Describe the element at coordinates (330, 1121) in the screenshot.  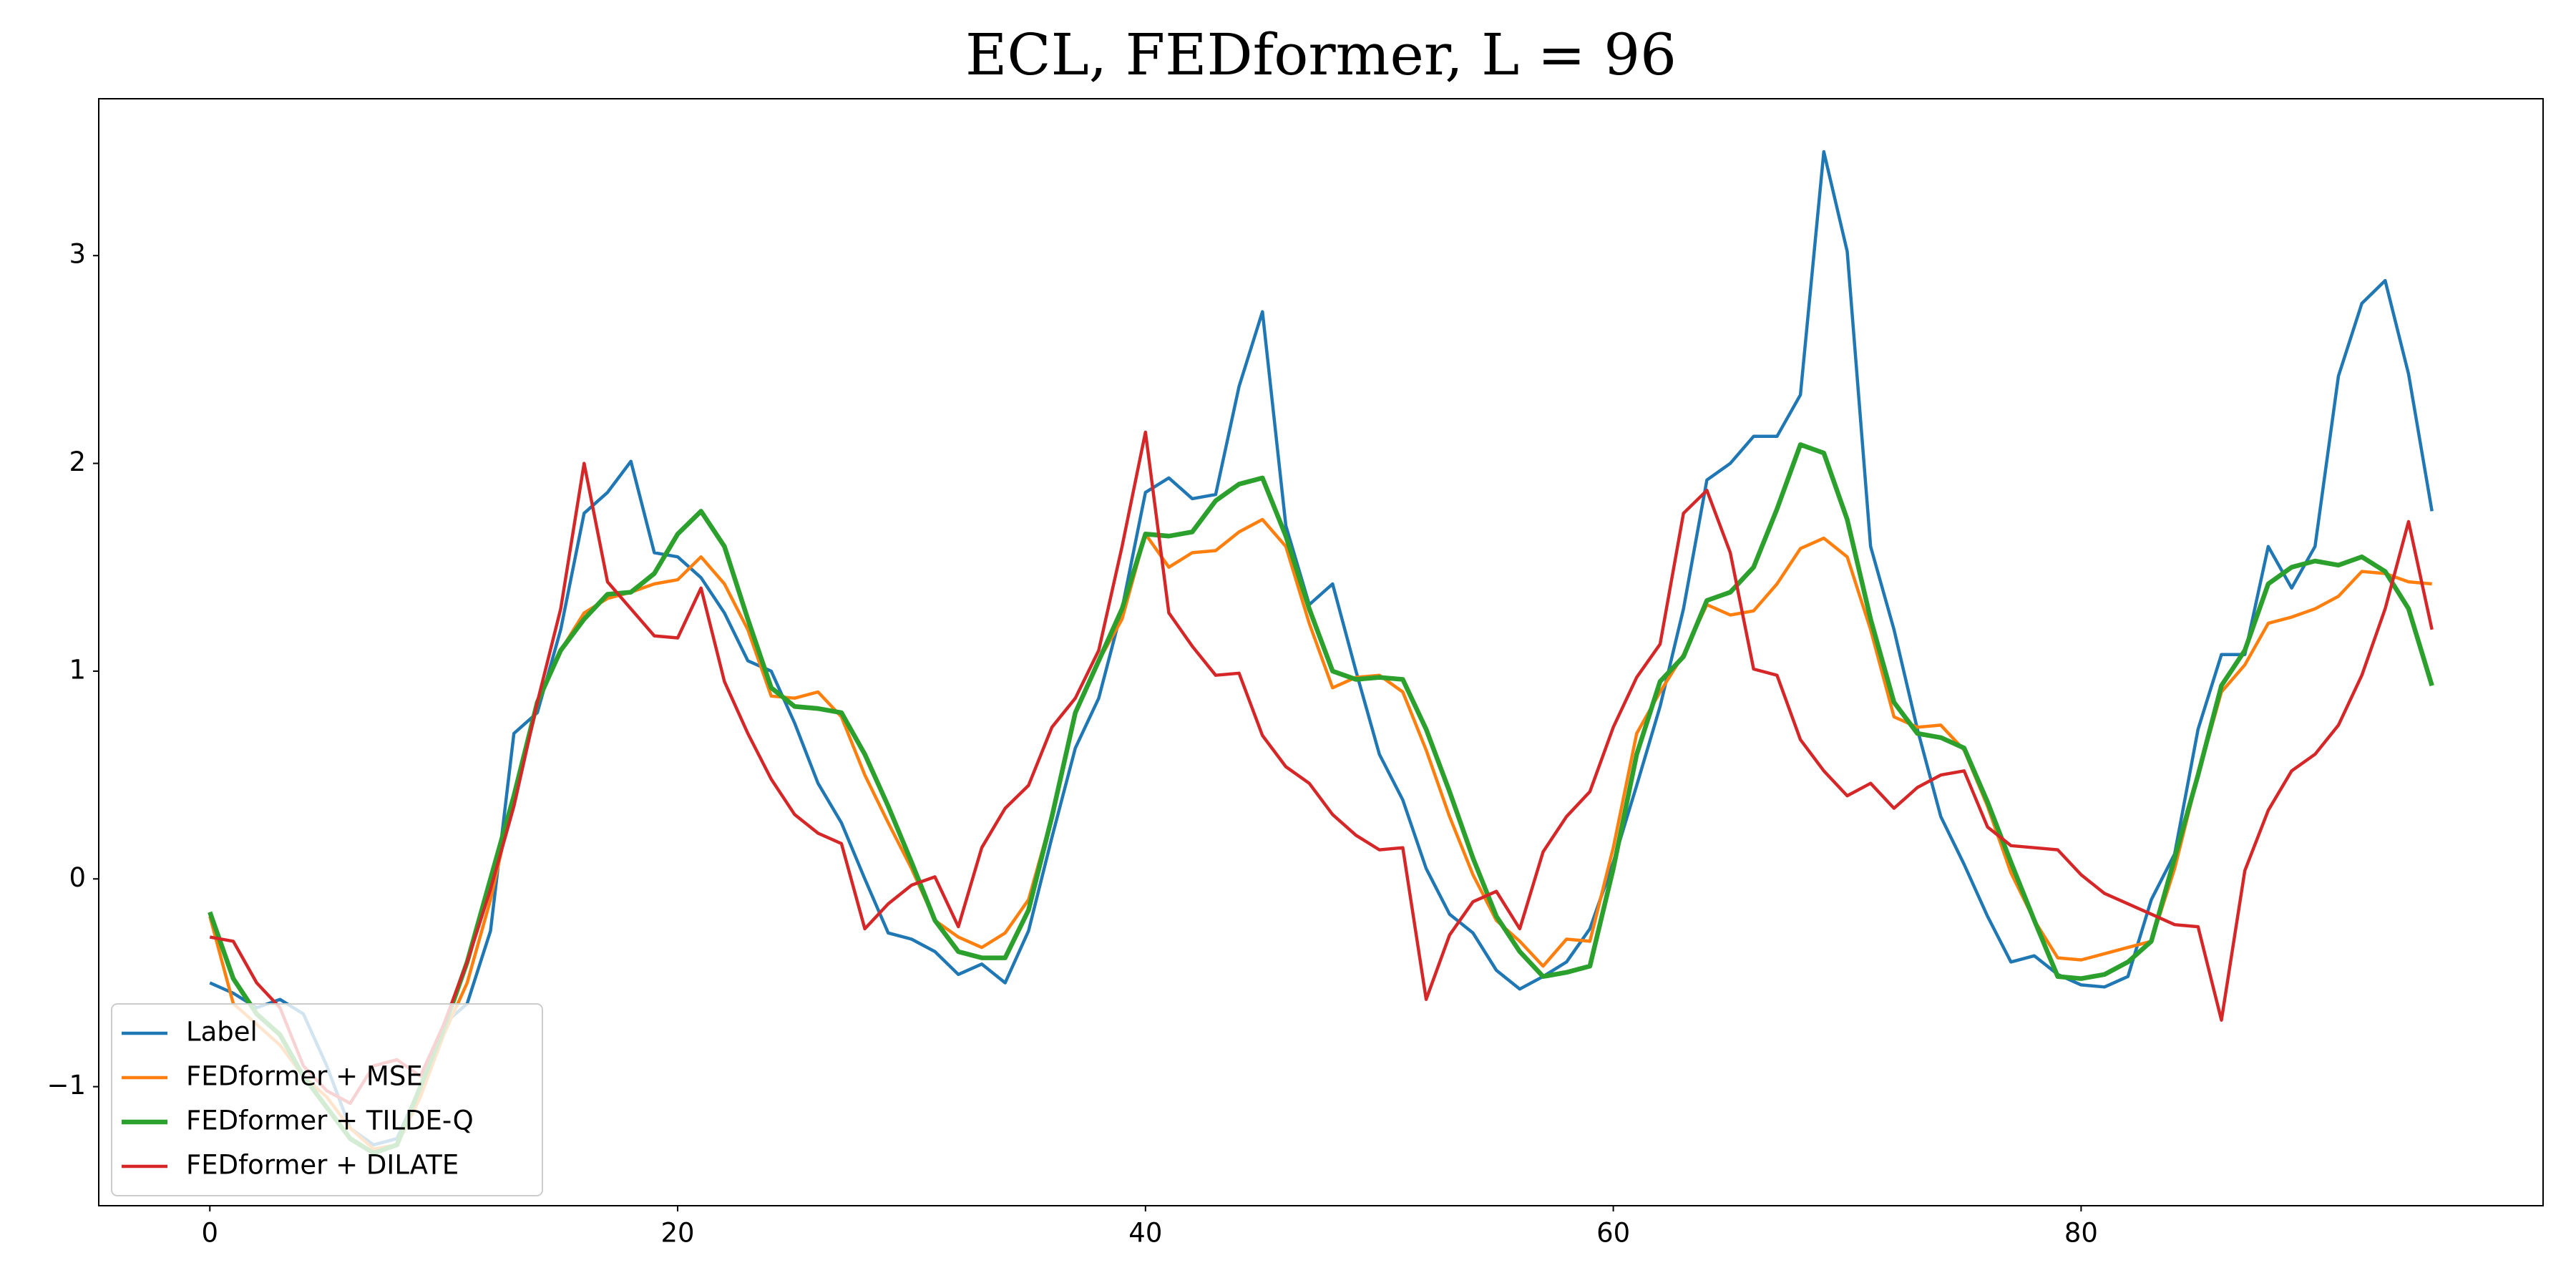
I see `legend-label: FEDformer + TILDE-Q` at that location.